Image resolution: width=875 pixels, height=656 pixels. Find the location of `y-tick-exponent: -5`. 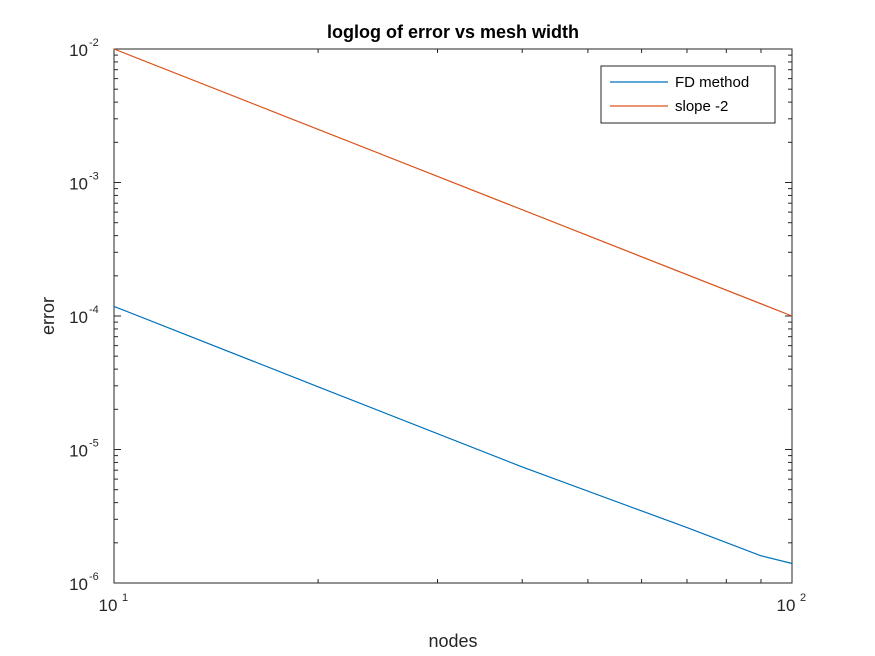

y-tick-exponent: -5 is located at coordinates (94, 444).